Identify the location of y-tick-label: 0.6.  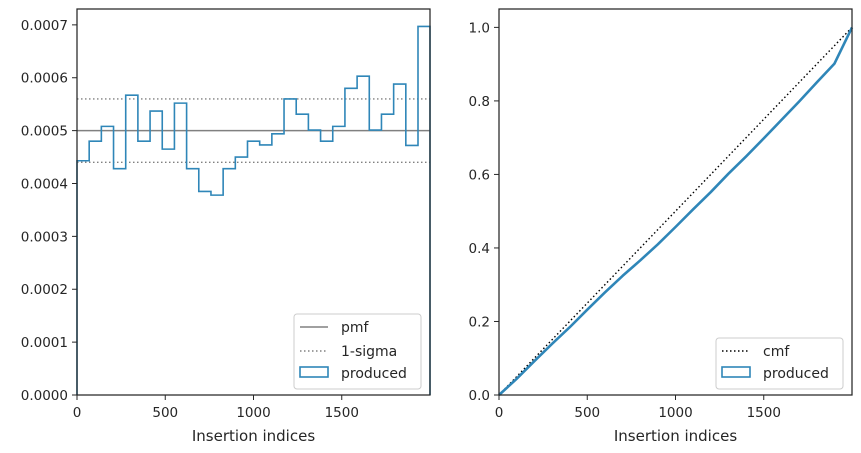
(479, 175).